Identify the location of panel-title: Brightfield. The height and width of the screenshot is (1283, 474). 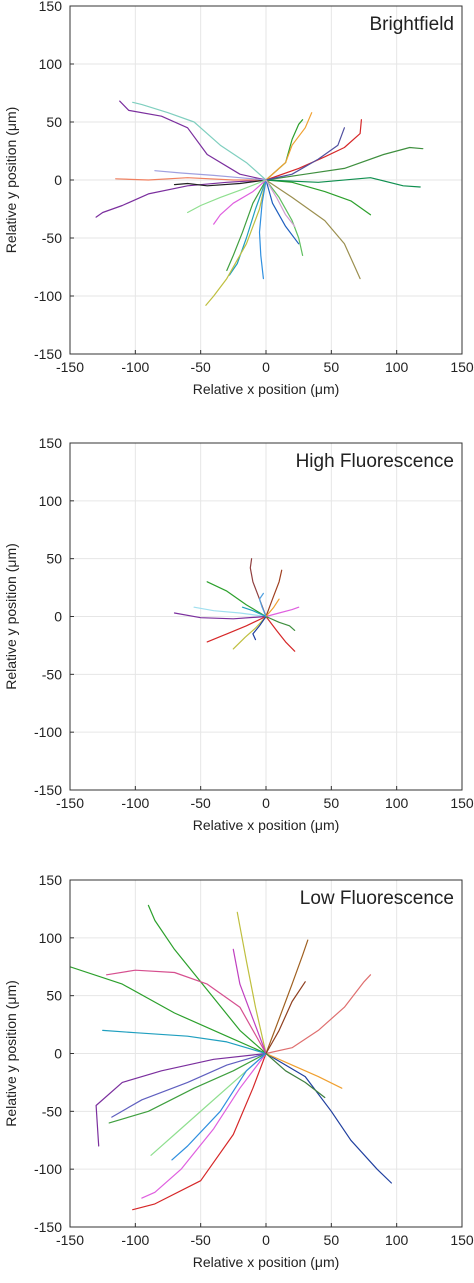
(412, 24).